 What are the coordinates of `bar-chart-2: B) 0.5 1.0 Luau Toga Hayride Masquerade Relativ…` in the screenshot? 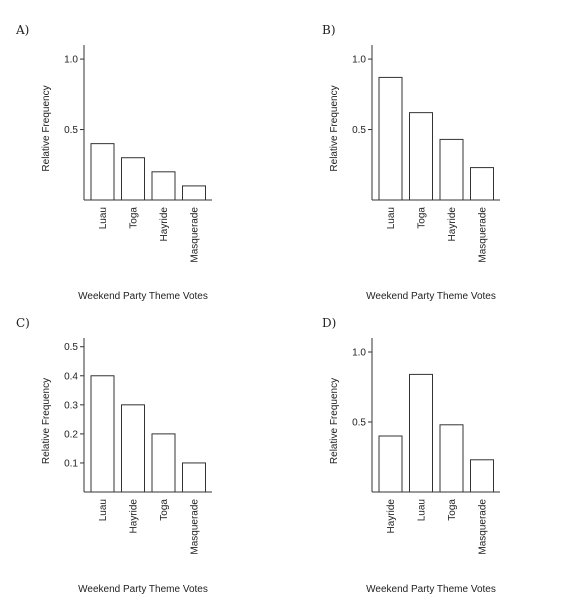 It's located at (411, 162).